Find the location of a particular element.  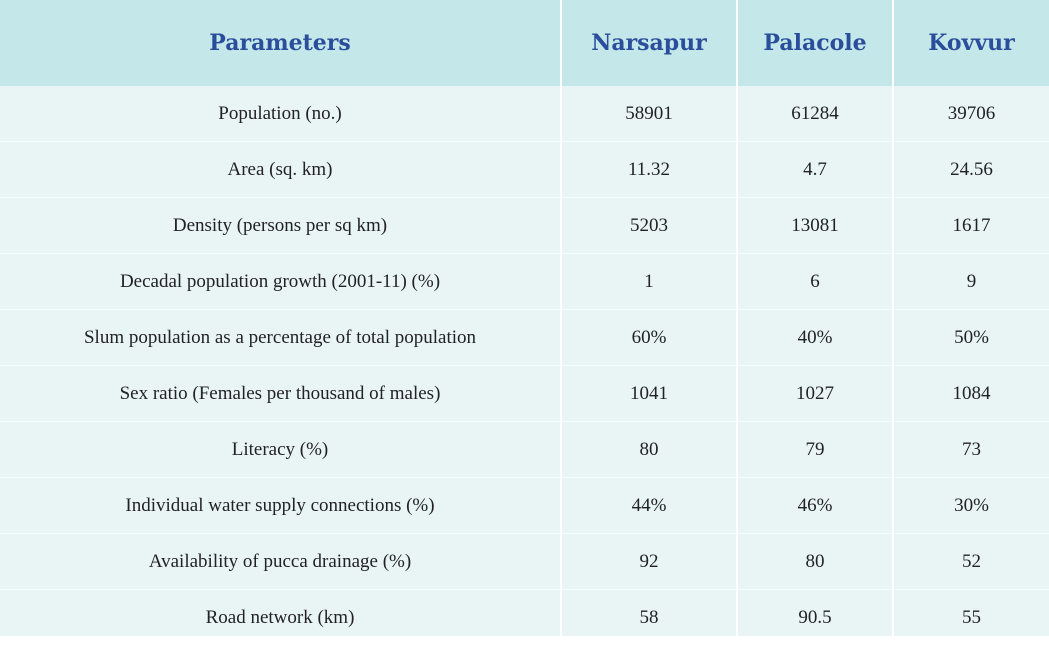

palacole-value: 13081 is located at coordinates (815, 226).